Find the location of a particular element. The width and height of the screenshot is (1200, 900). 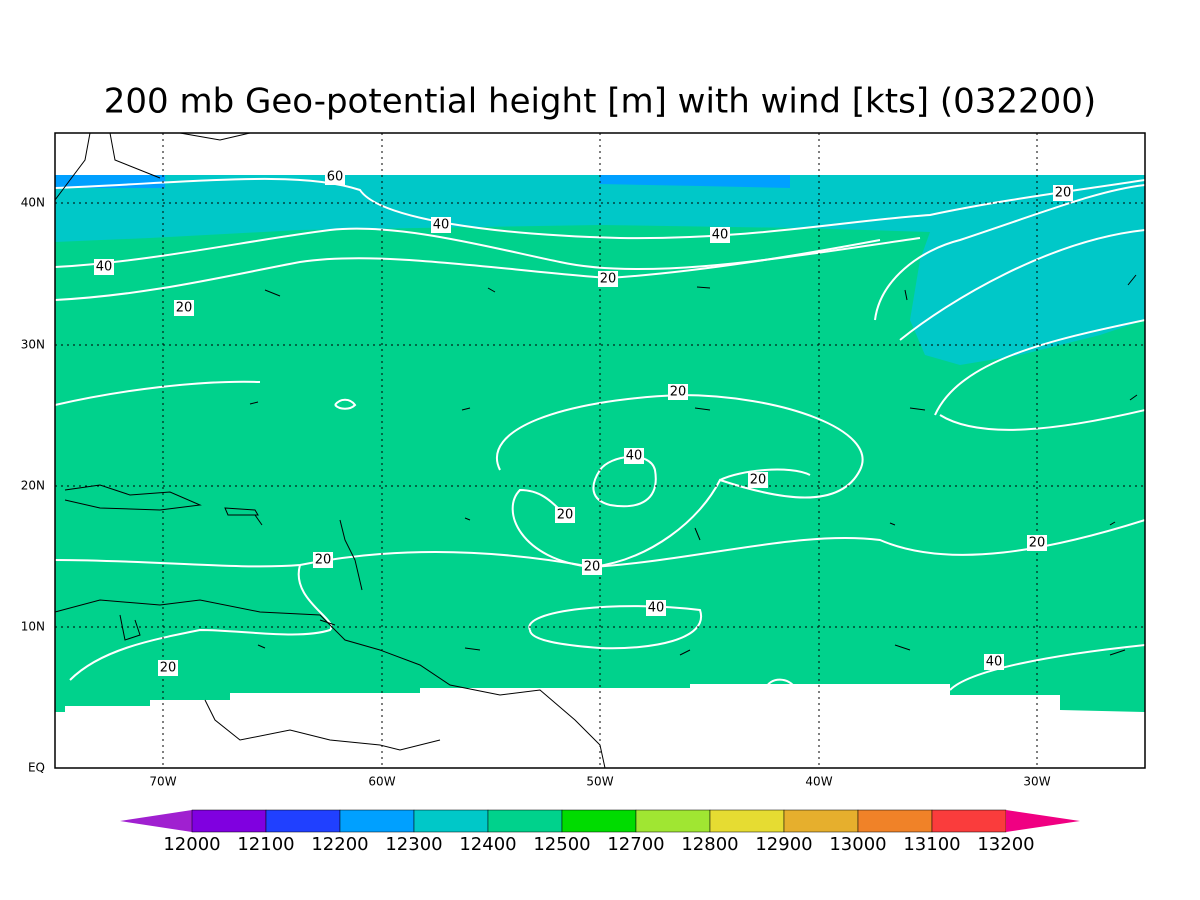

lat-label: 10N is located at coordinates (33, 627).